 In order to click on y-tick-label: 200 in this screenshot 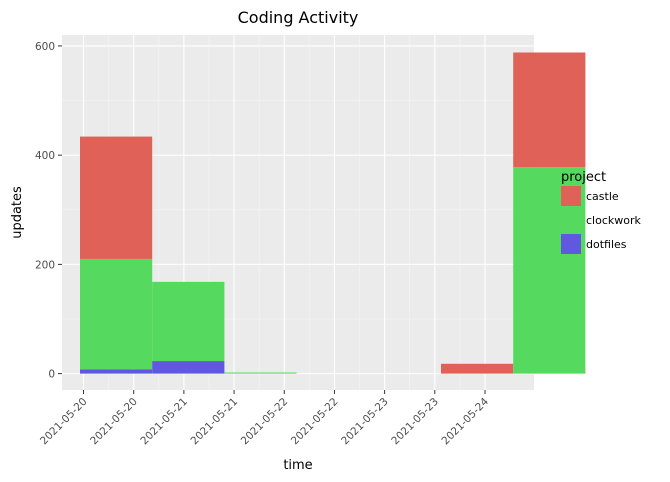, I will do `click(45, 265)`.